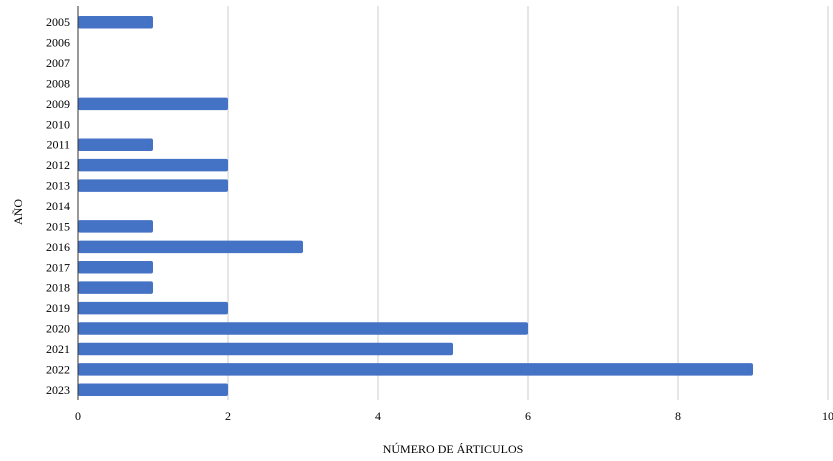  What do you see at coordinates (58, 186) in the screenshot?
I see `y-tick-label: 2013` at bounding box center [58, 186].